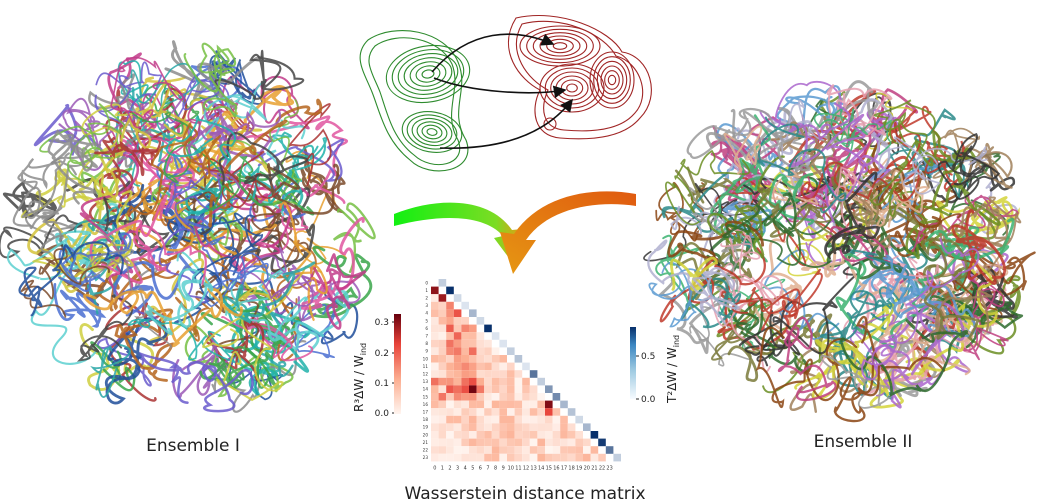 This screenshot has width=1045, height=504. Describe the element at coordinates (426, 374) in the screenshot. I see `matrix-row-tick: 12` at that location.